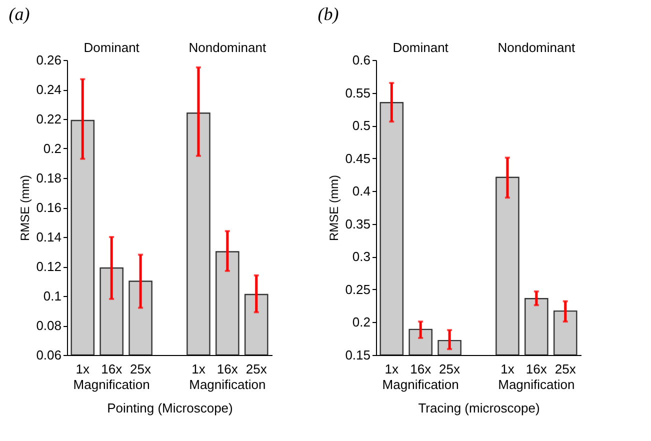 The image size is (651, 441). I want to click on y-tick-label: 0.1, so click(52, 296).